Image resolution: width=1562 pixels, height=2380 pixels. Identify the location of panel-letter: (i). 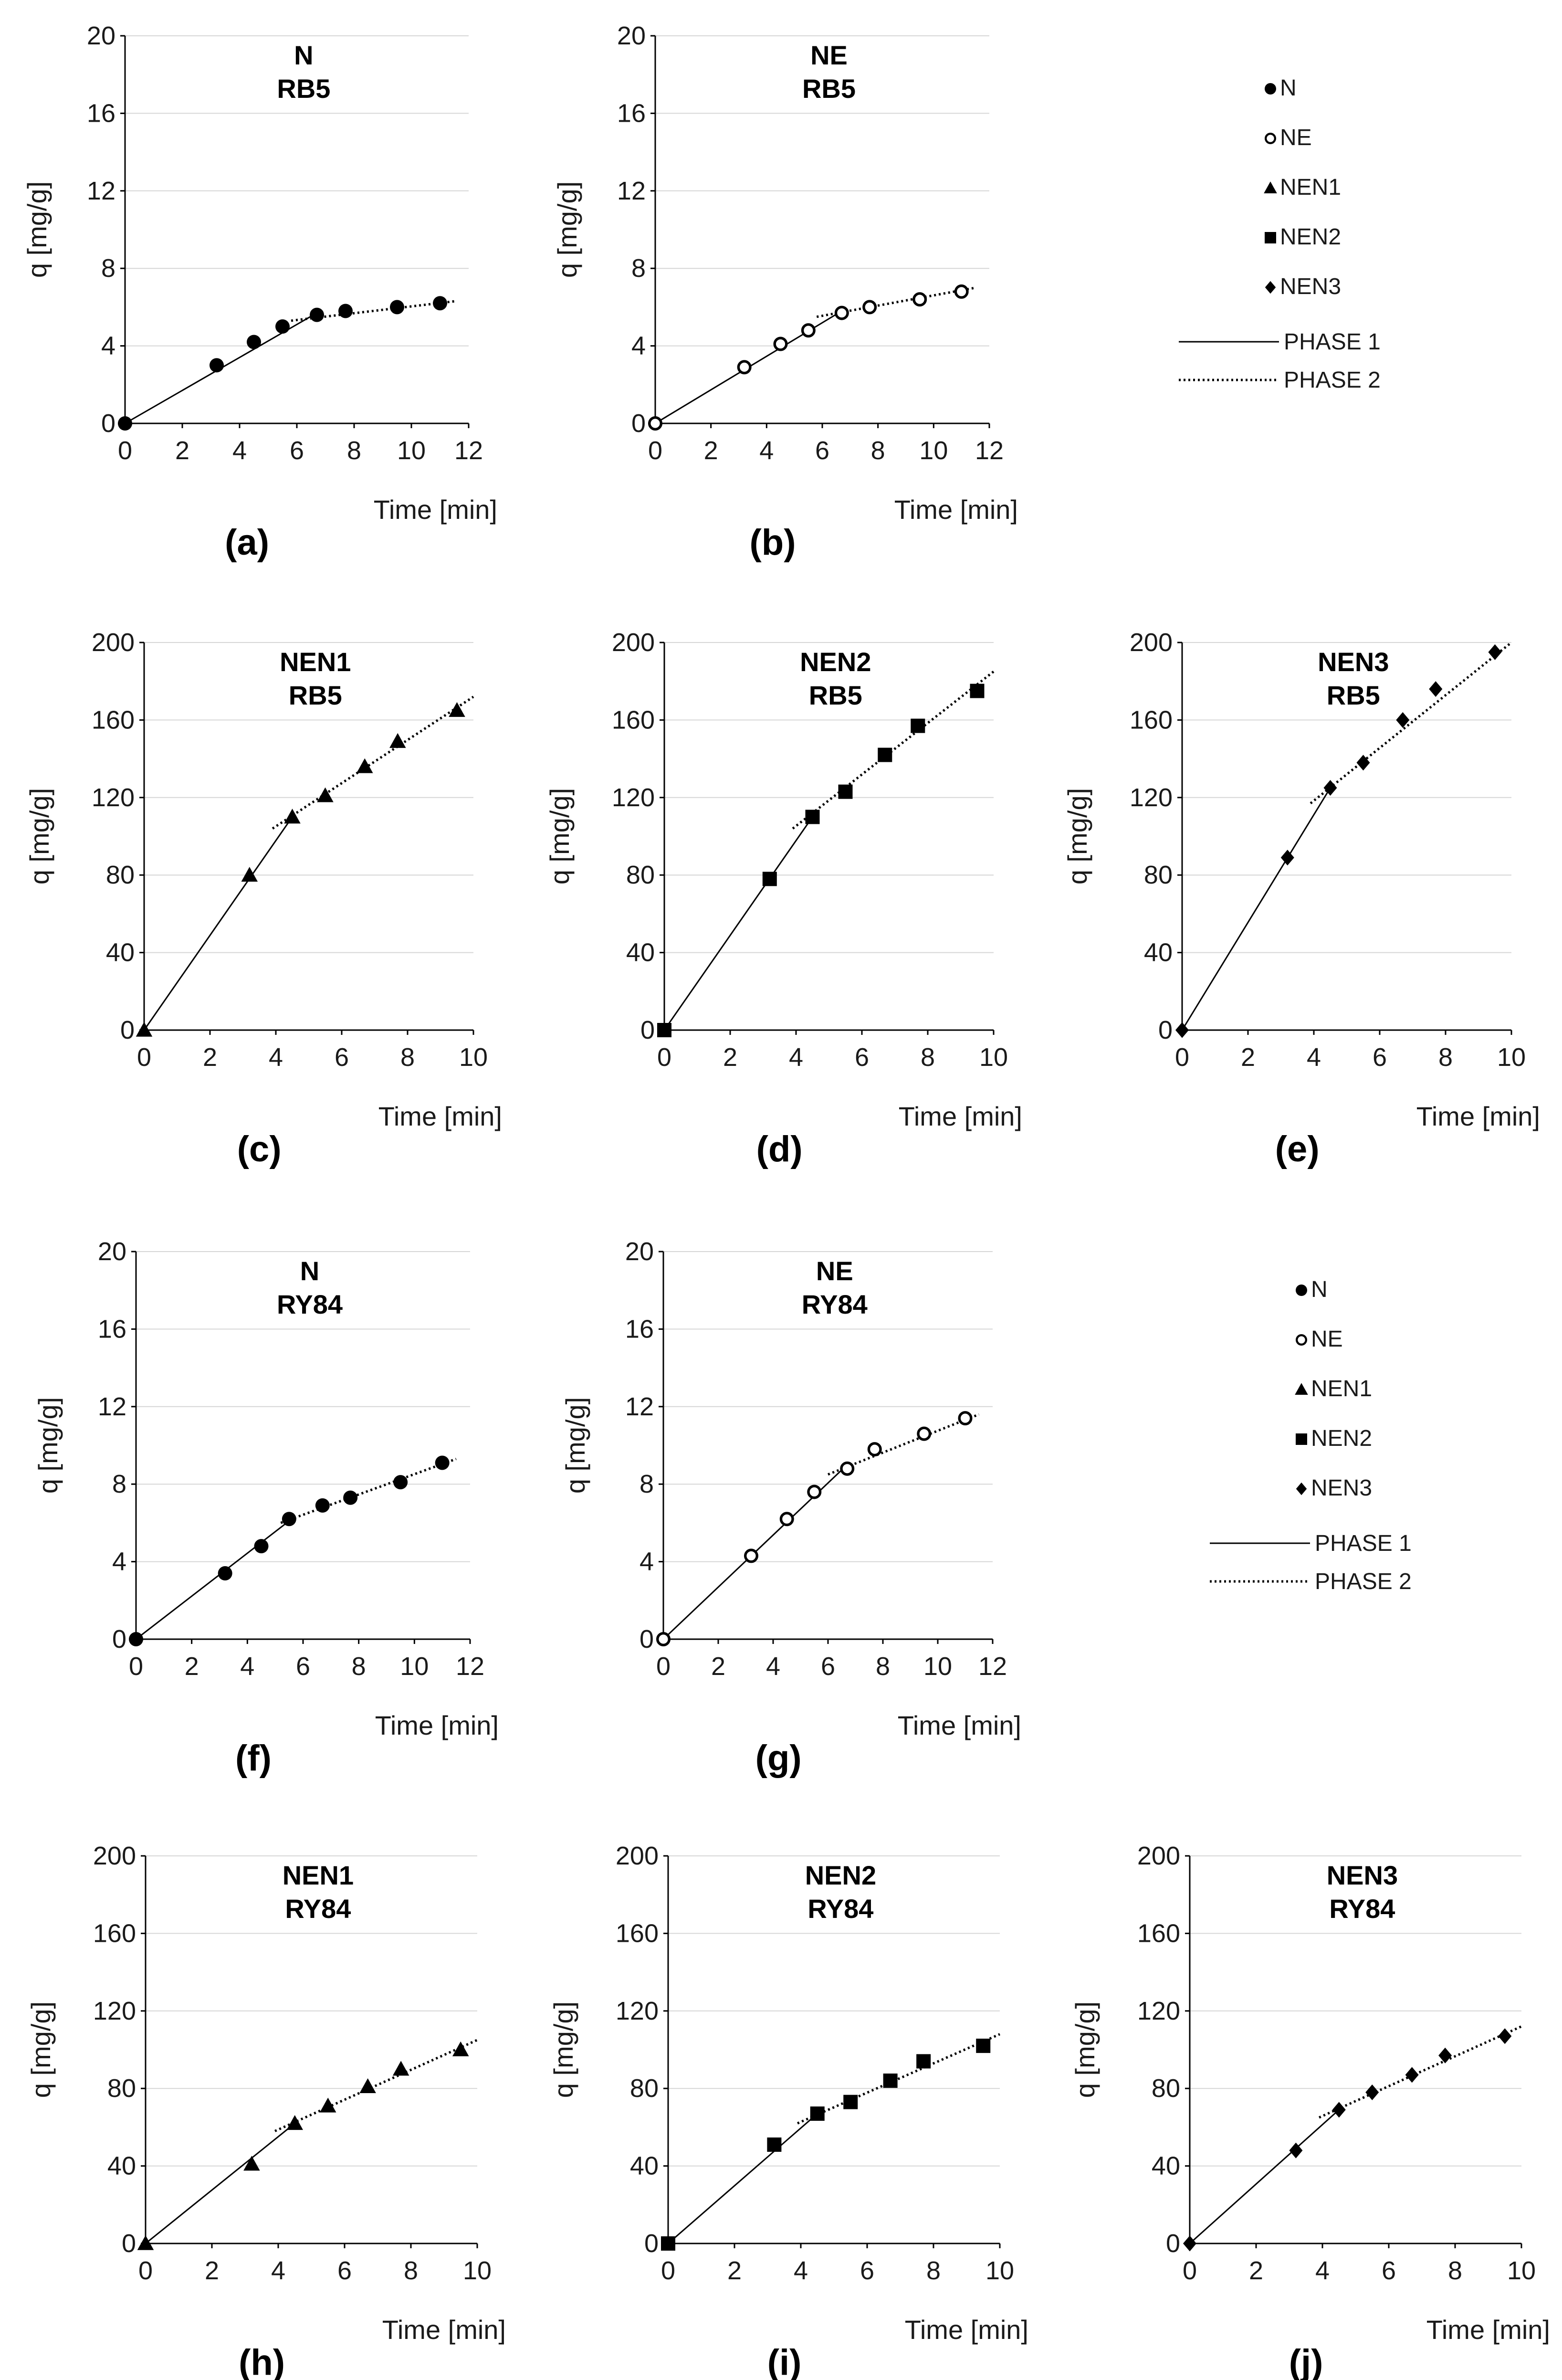
(784, 2361).